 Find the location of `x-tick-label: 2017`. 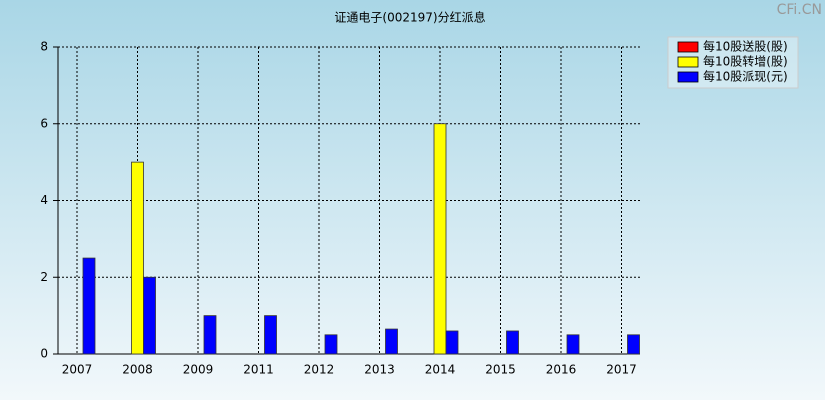

x-tick-label: 2017 is located at coordinates (621, 370).